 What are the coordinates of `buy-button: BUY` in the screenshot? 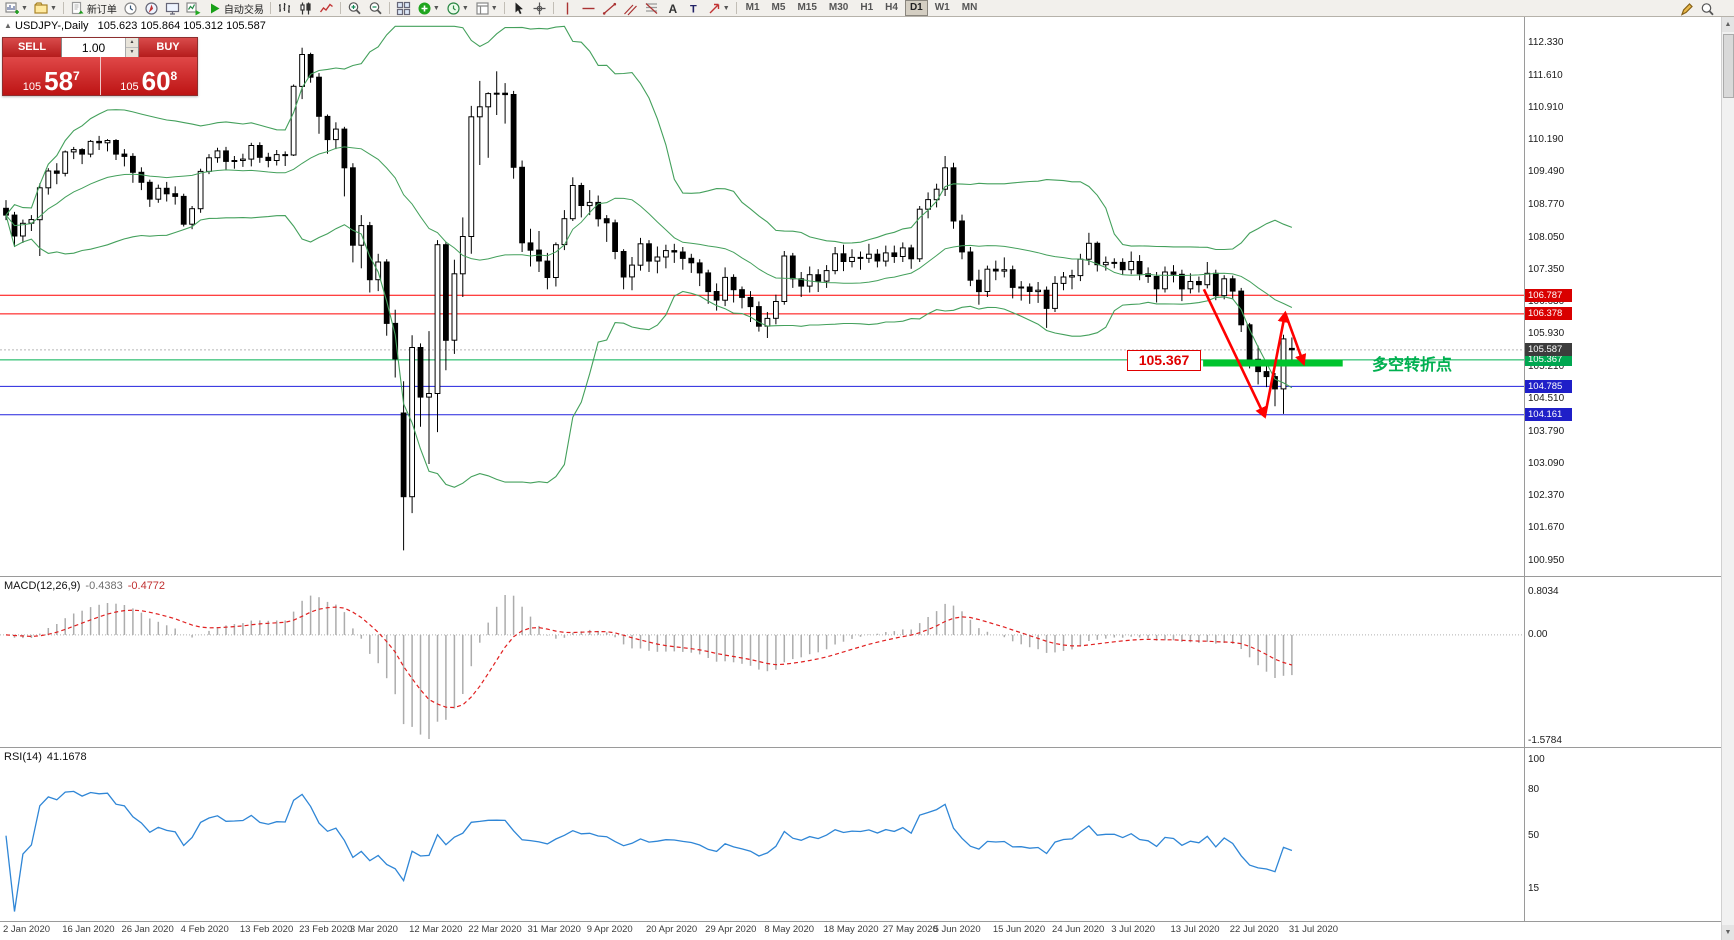 It's located at (168, 47).